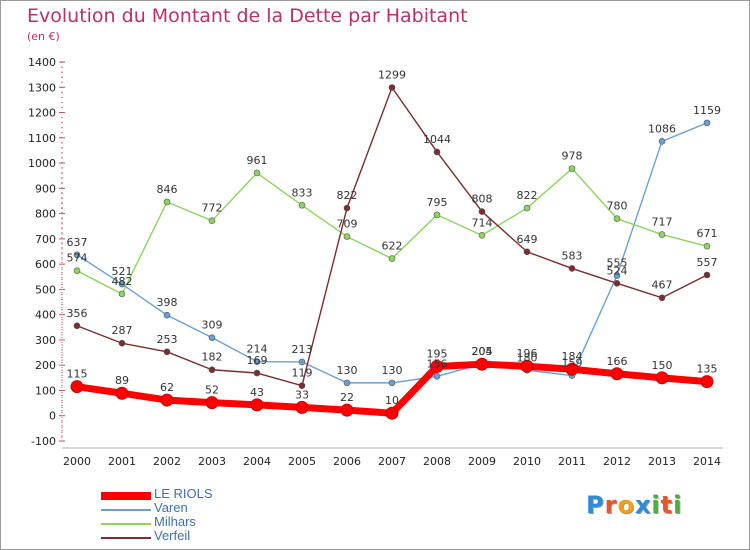 The image size is (750, 550). I want to click on x-tick-label: 2012, so click(617, 461).